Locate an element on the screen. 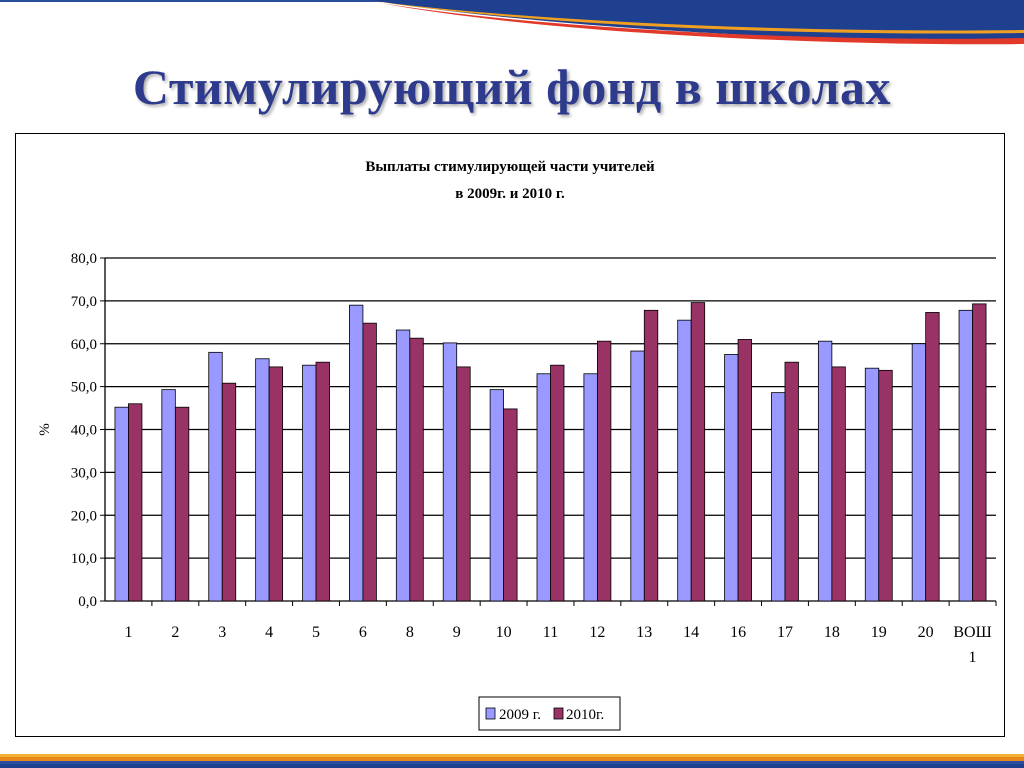 The image size is (1024, 768). x-tick-label: ВОШ is located at coordinates (972, 632).